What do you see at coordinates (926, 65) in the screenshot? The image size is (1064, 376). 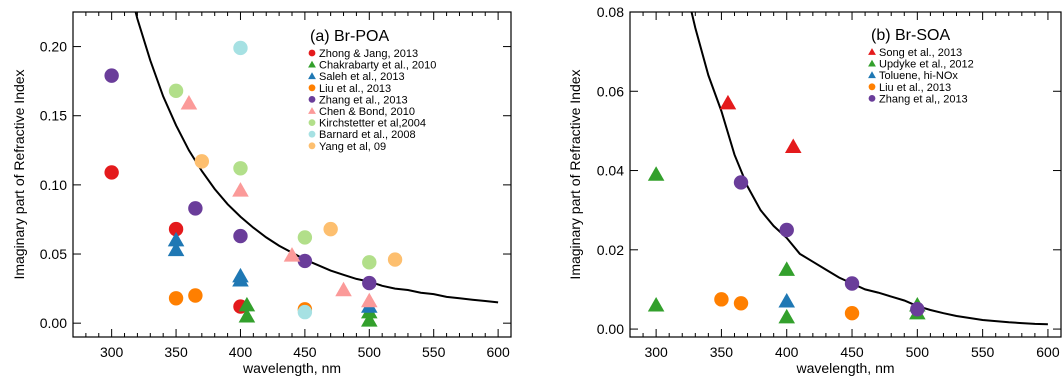 I see `legend-label: Updyke et al., 2012` at bounding box center [926, 65].